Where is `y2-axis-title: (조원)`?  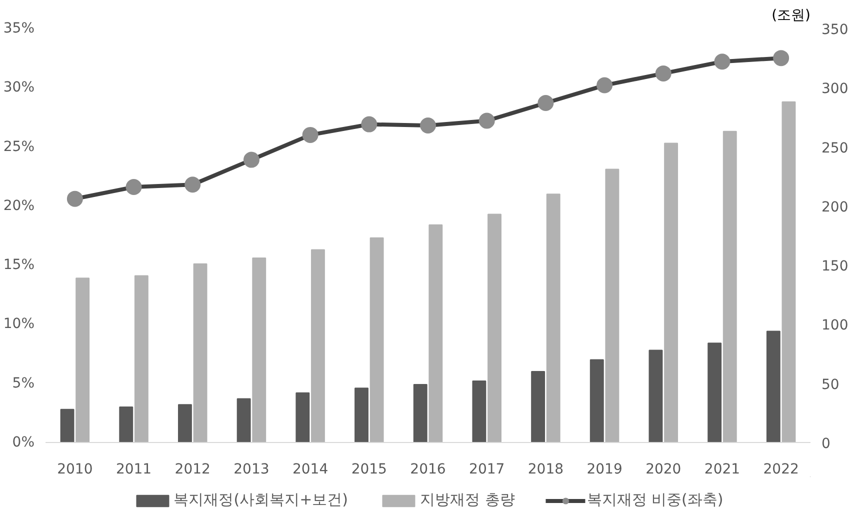 y2-axis-title: (조원) is located at coordinates (791, 16).